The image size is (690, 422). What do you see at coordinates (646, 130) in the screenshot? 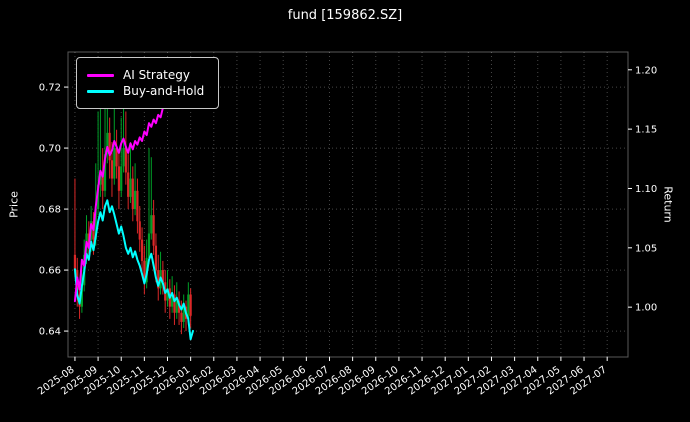
I see `right-tick-label: 1.15` at bounding box center [646, 130].